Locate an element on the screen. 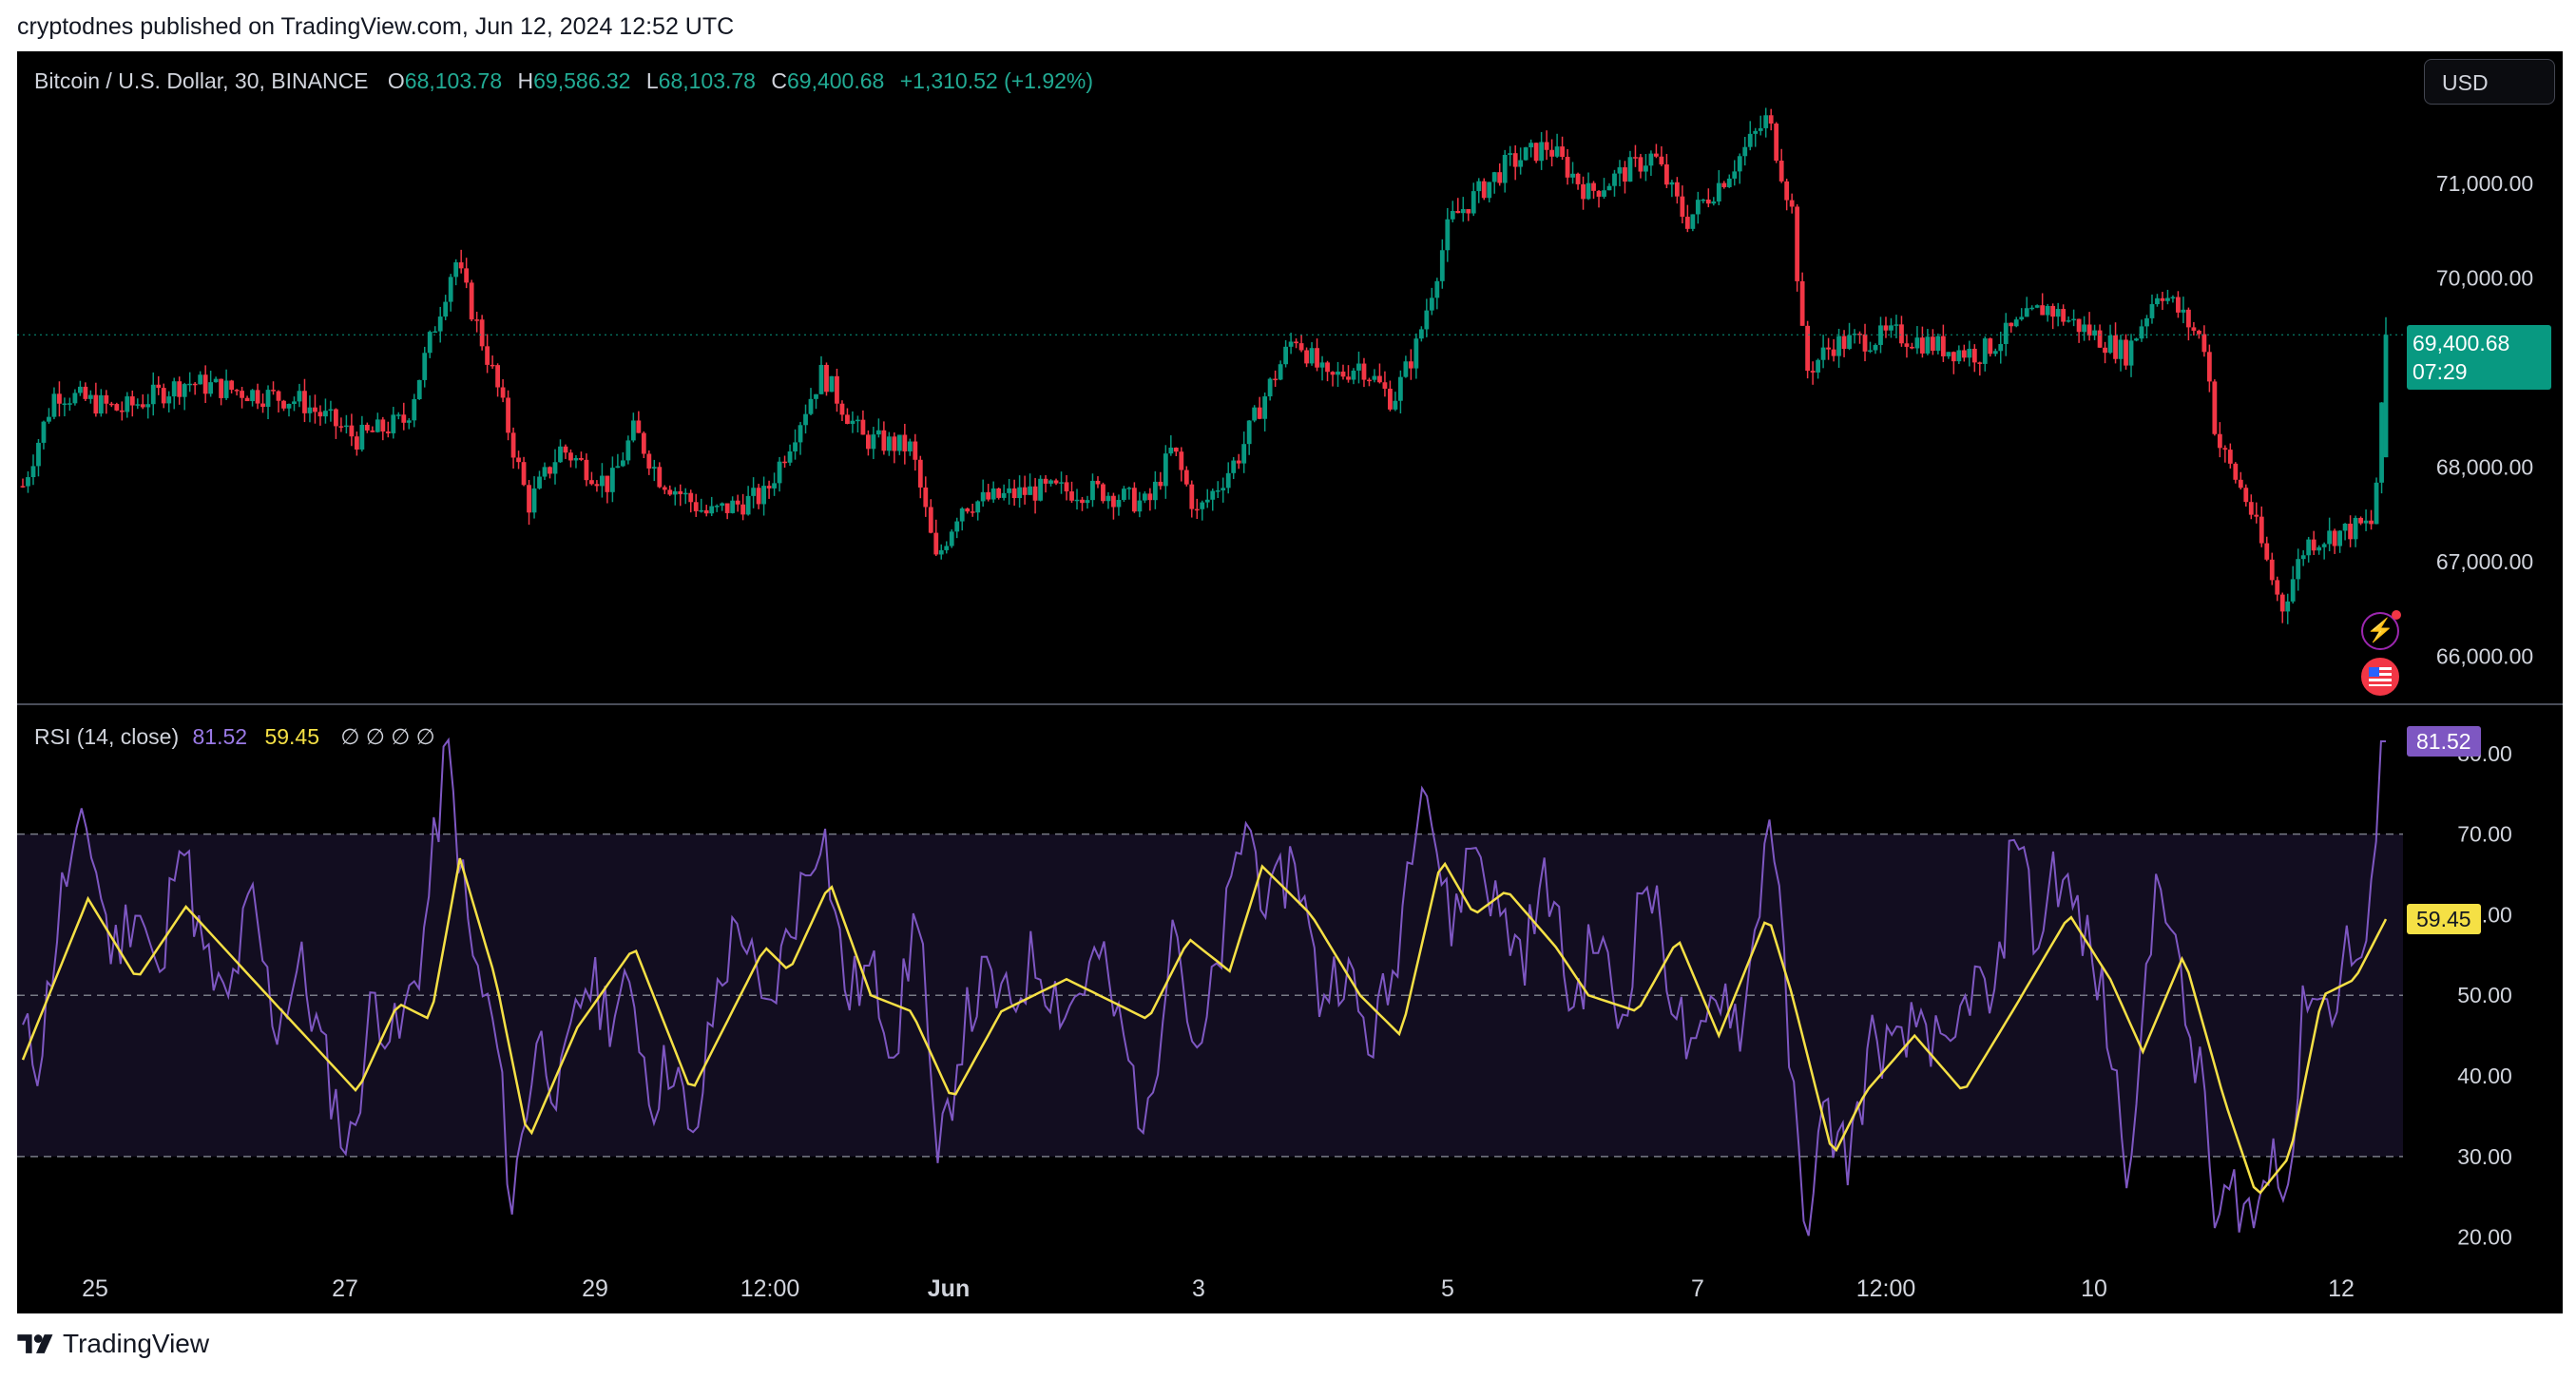 The width and height of the screenshot is (2576, 1380). footer-brand: TradingView is located at coordinates (113, 1344).